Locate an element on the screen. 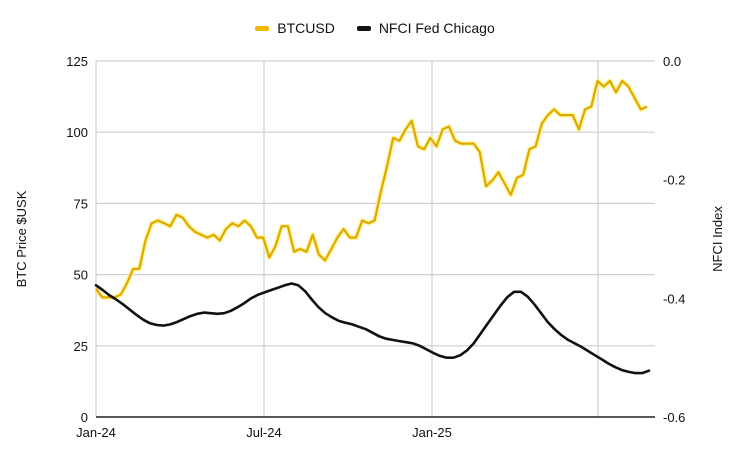 The height and width of the screenshot is (464, 750). legend-label-nfci: NFCI Fed Chicago is located at coordinates (436, 28).